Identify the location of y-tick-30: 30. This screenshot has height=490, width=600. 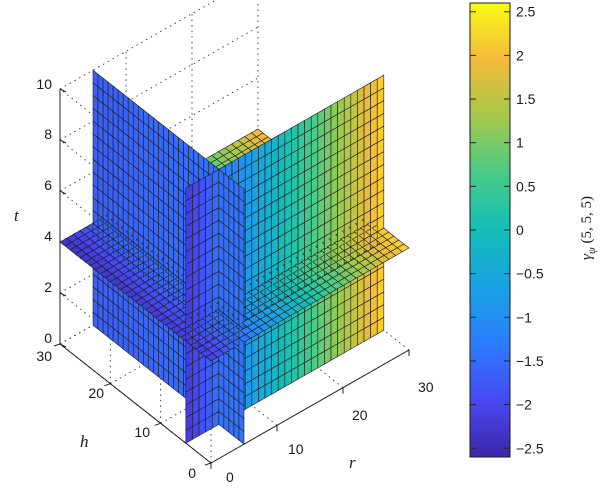
(44, 356).